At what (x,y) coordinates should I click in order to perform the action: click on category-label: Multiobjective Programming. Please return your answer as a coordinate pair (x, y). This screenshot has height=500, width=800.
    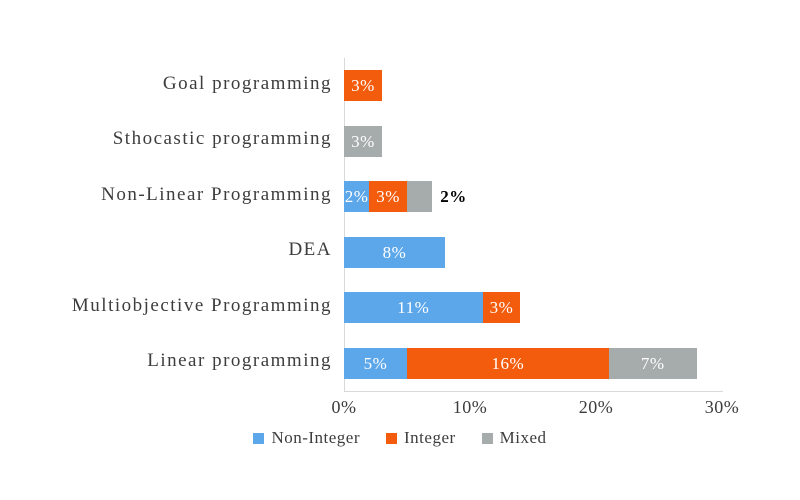
    Looking at the image, I should click on (201, 305).